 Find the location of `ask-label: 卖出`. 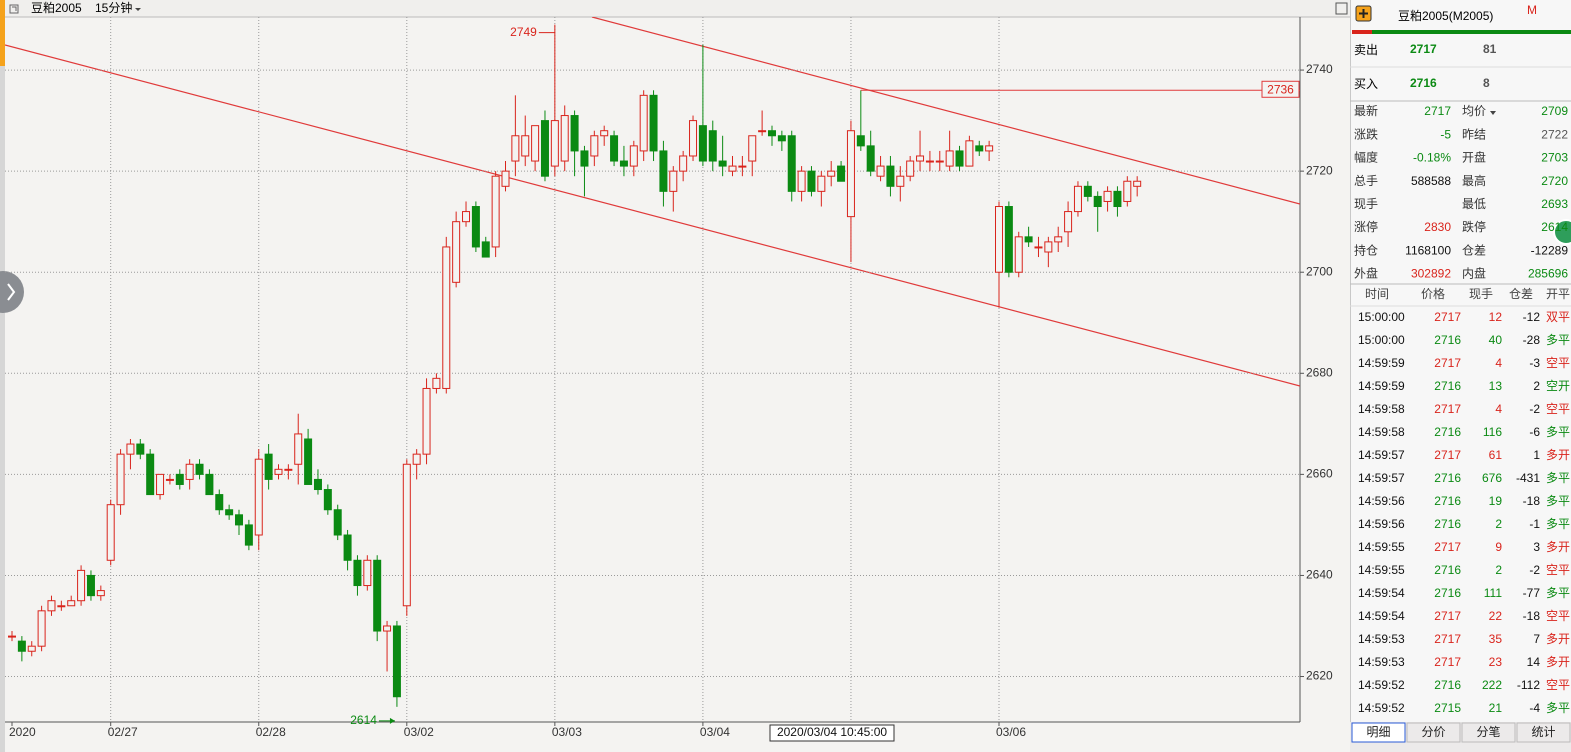

ask-label: 卖出 is located at coordinates (1366, 50).